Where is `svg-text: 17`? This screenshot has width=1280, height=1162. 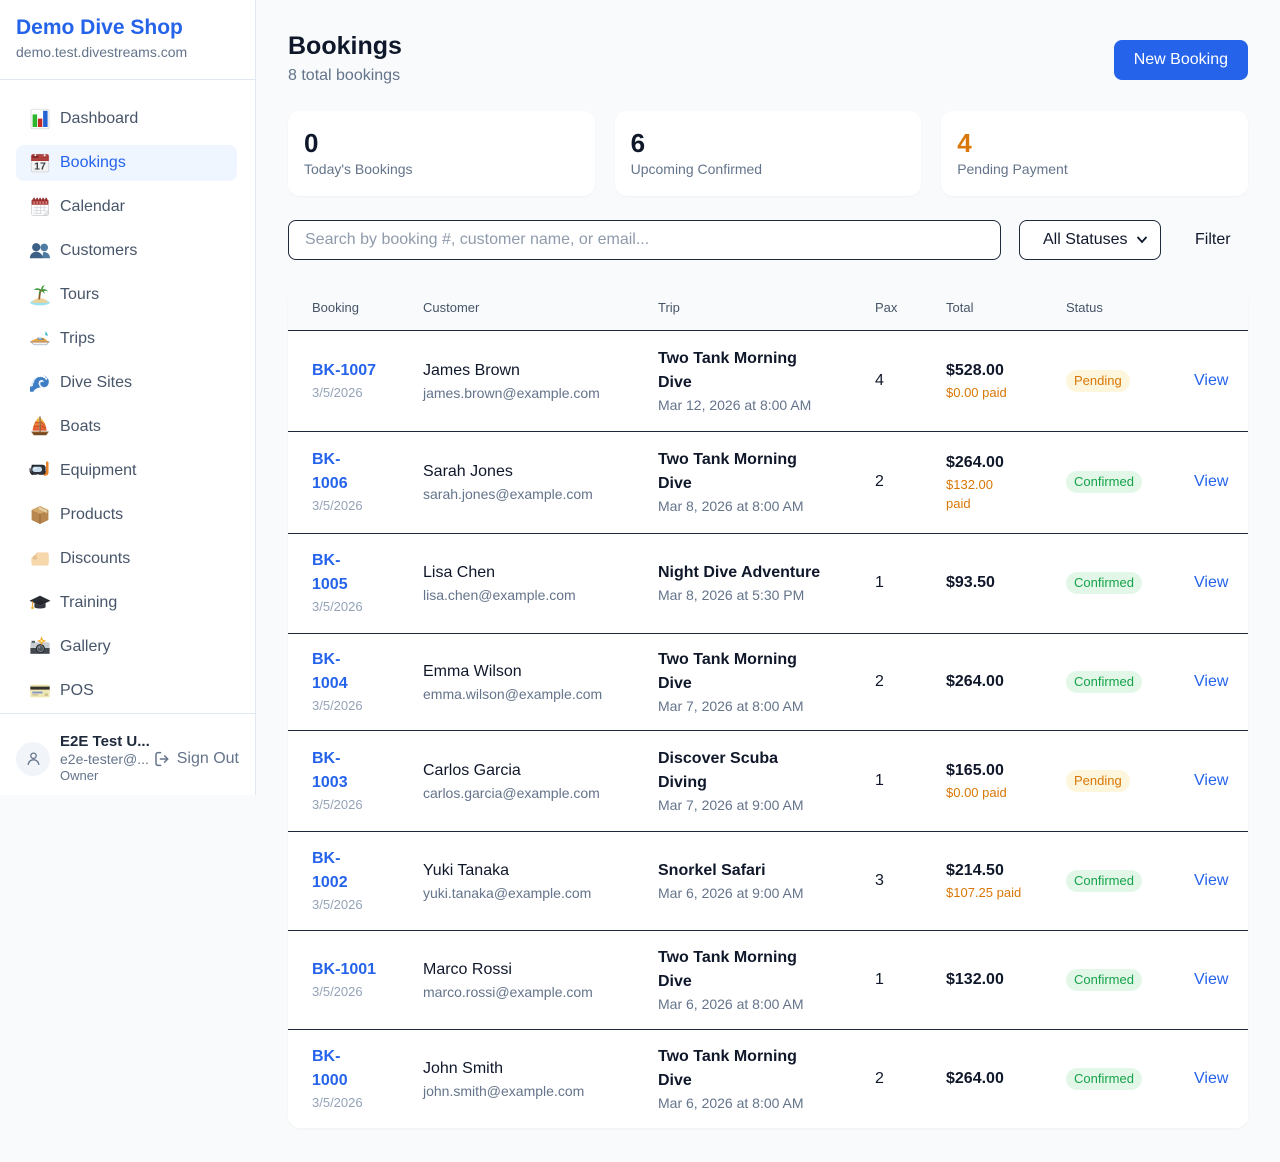
svg-text: 17 is located at coordinates (40, 167).